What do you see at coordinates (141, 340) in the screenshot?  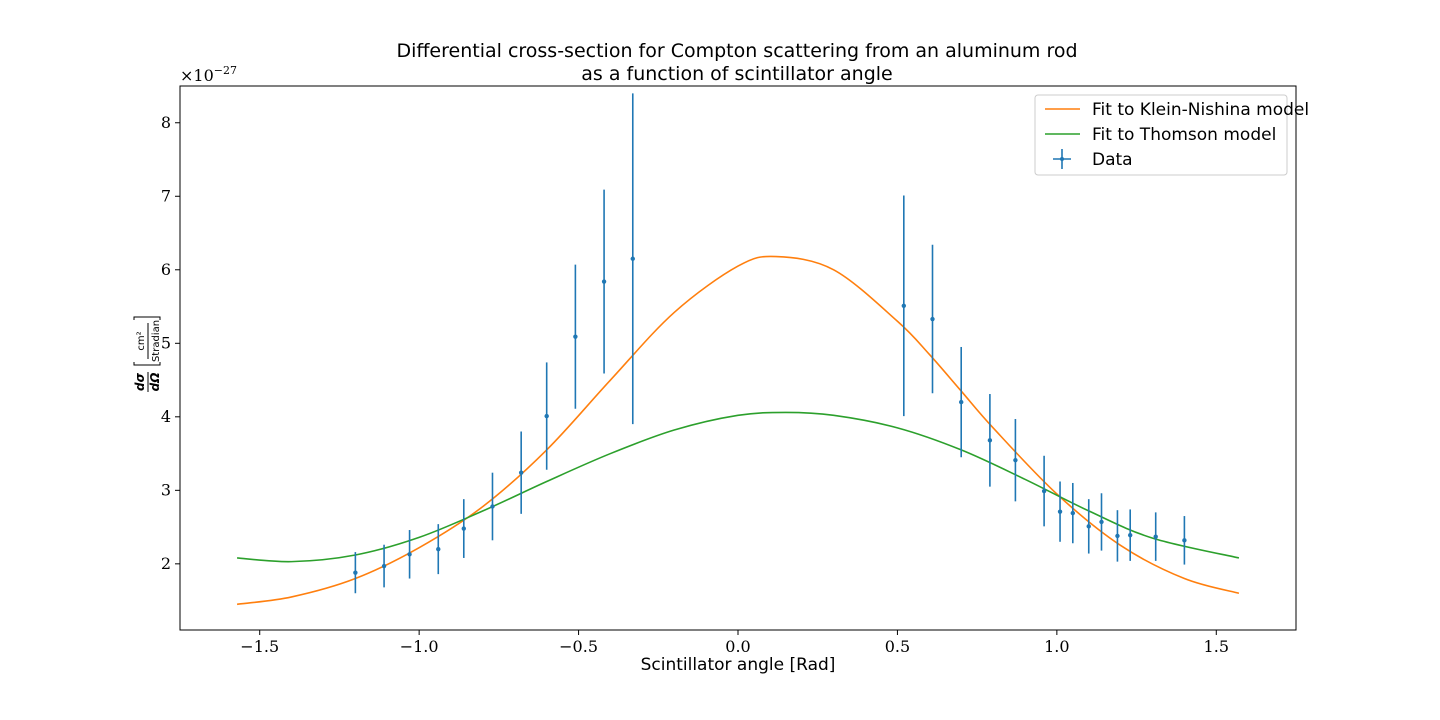 I see `y-label-unit-numerator: cm²` at bounding box center [141, 340].